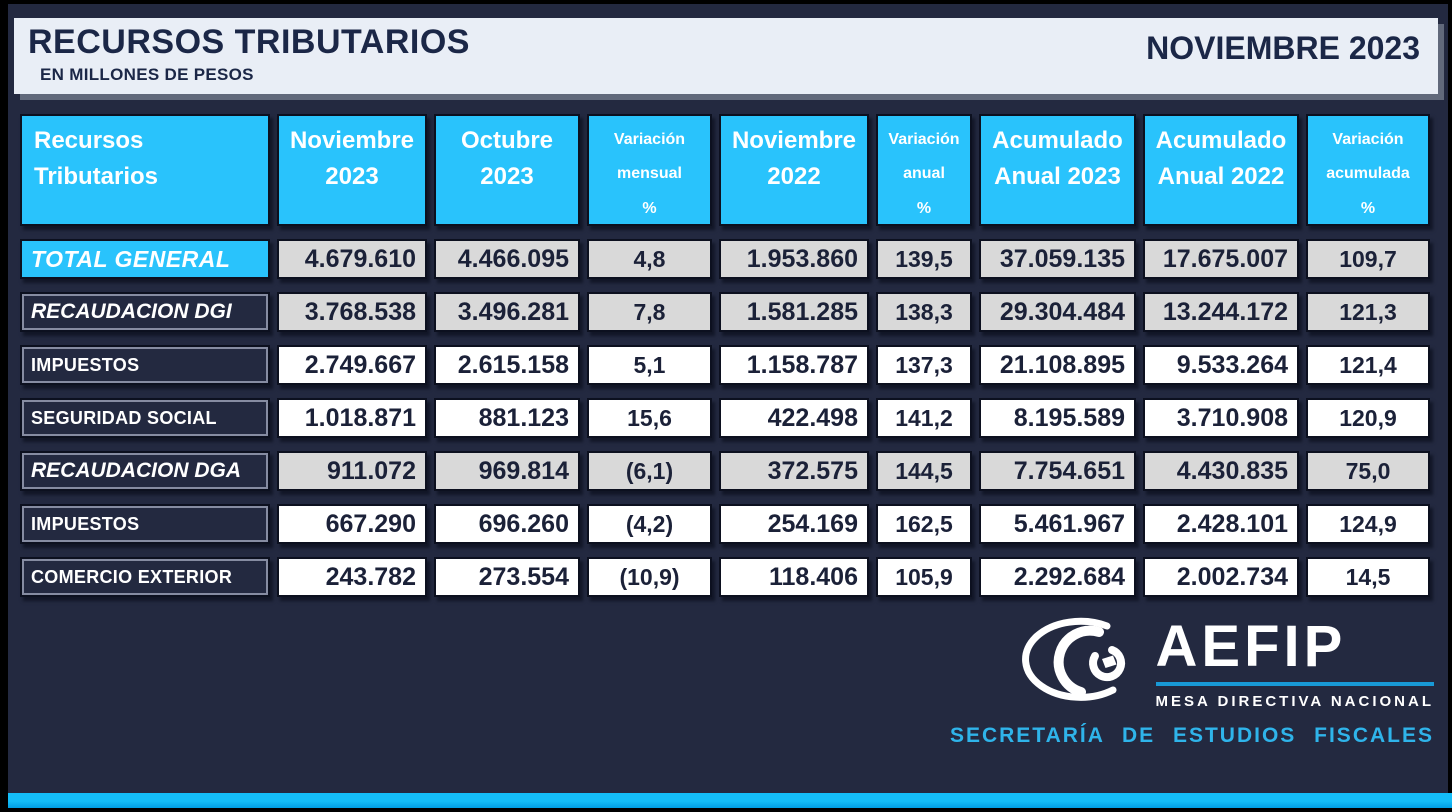  I want to click on cell-recaudacion-dga-var-acumulada: 75,0, so click(1368, 471).